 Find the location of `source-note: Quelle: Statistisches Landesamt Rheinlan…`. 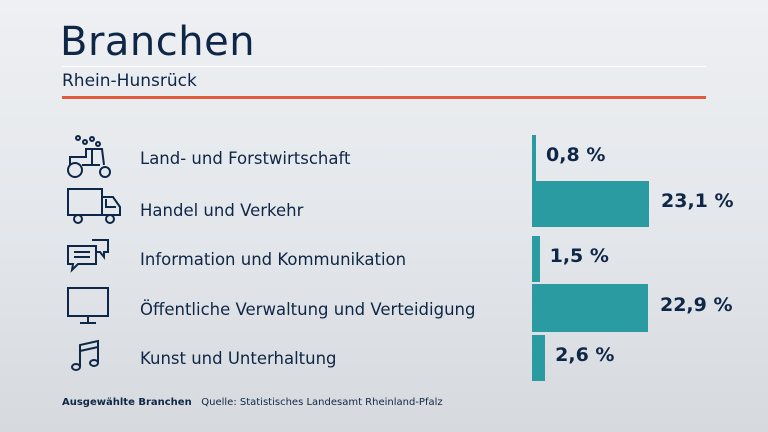

source-note: Quelle: Statistisches Landesamt Rheinlan… is located at coordinates (322, 402).